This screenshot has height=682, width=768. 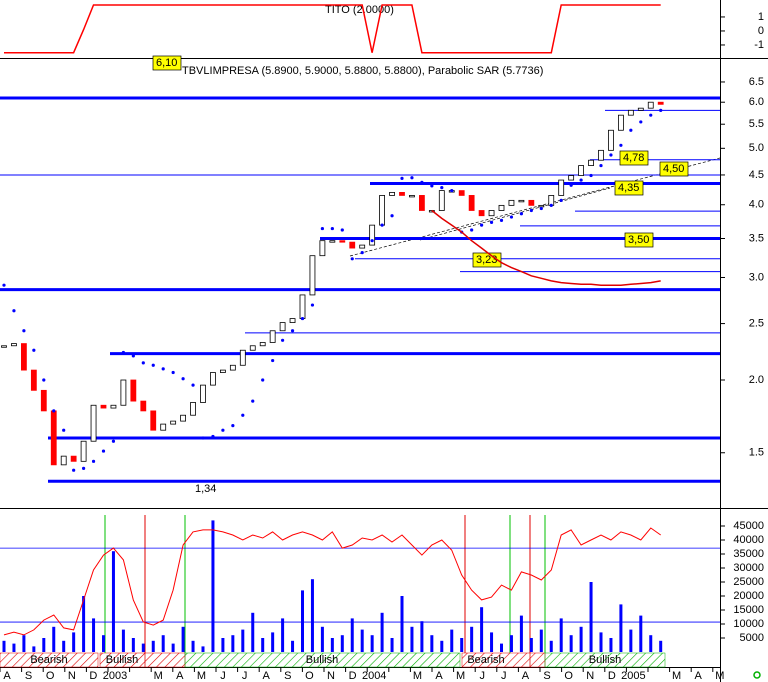 I want to click on x-tick-label: 2003, so click(x=115, y=676).